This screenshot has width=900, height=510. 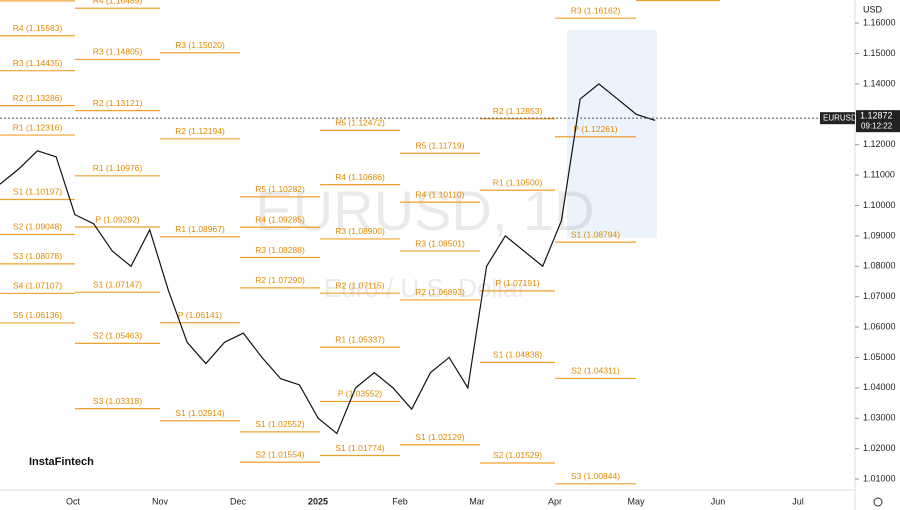 I want to click on pivot-label: S1 (1.07147), so click(x=117, y=284).